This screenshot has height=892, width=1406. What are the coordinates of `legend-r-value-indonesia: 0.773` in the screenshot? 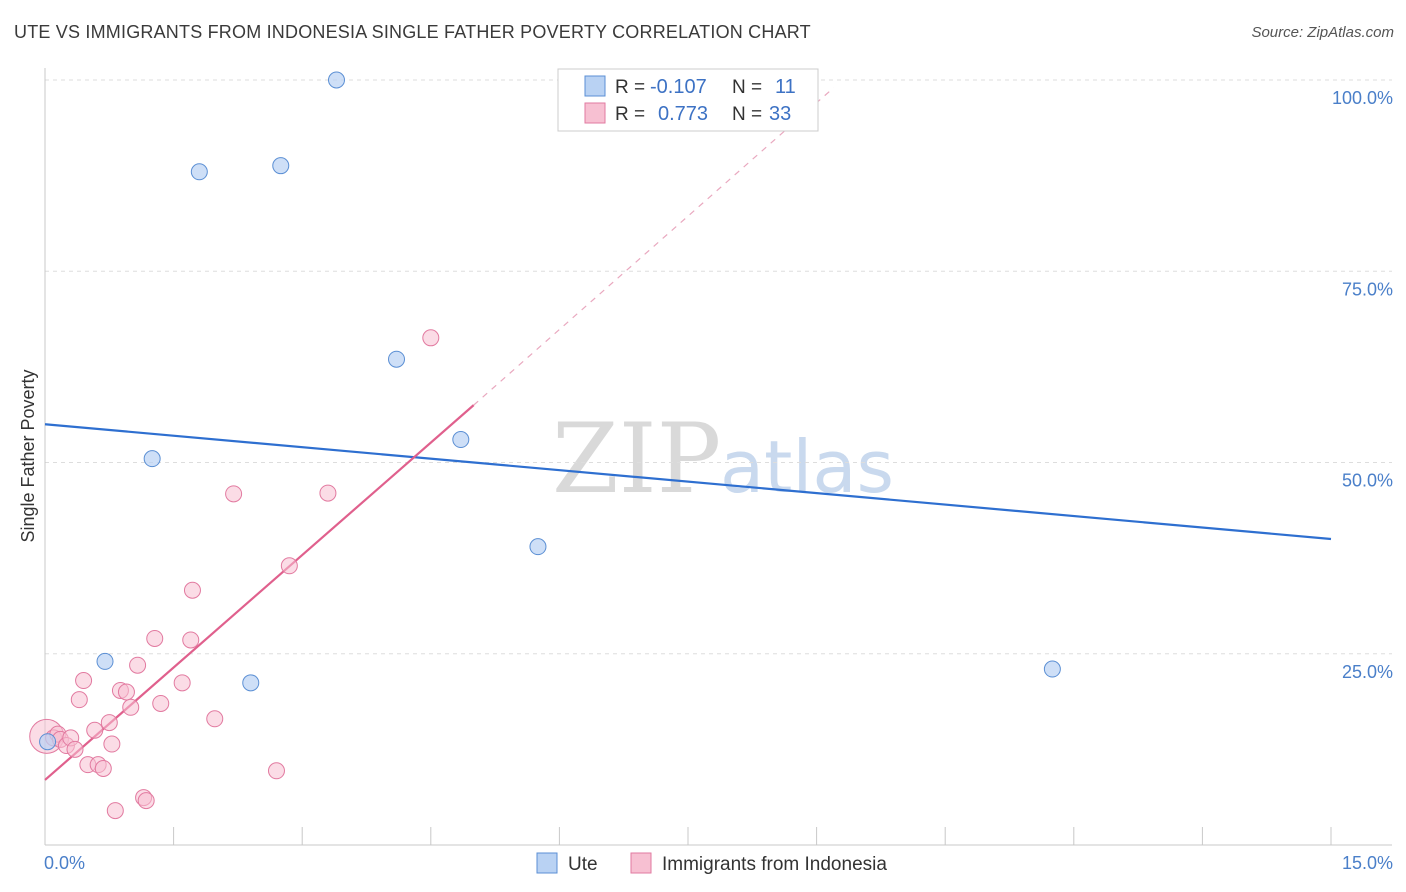 It's located at (683, 114).